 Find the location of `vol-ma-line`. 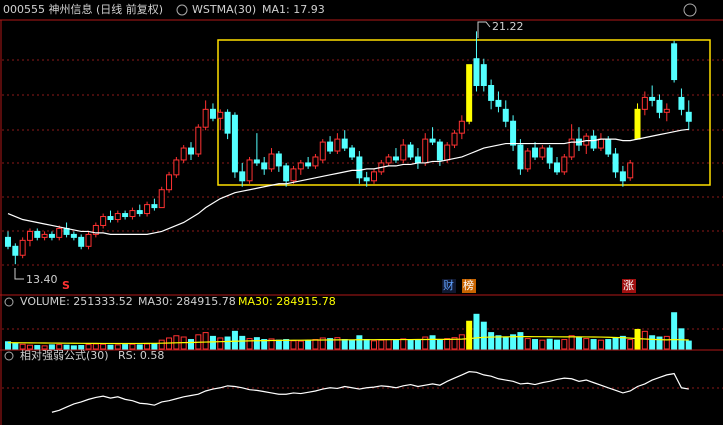

vol-ma-line is located at coordinates (348, 340).